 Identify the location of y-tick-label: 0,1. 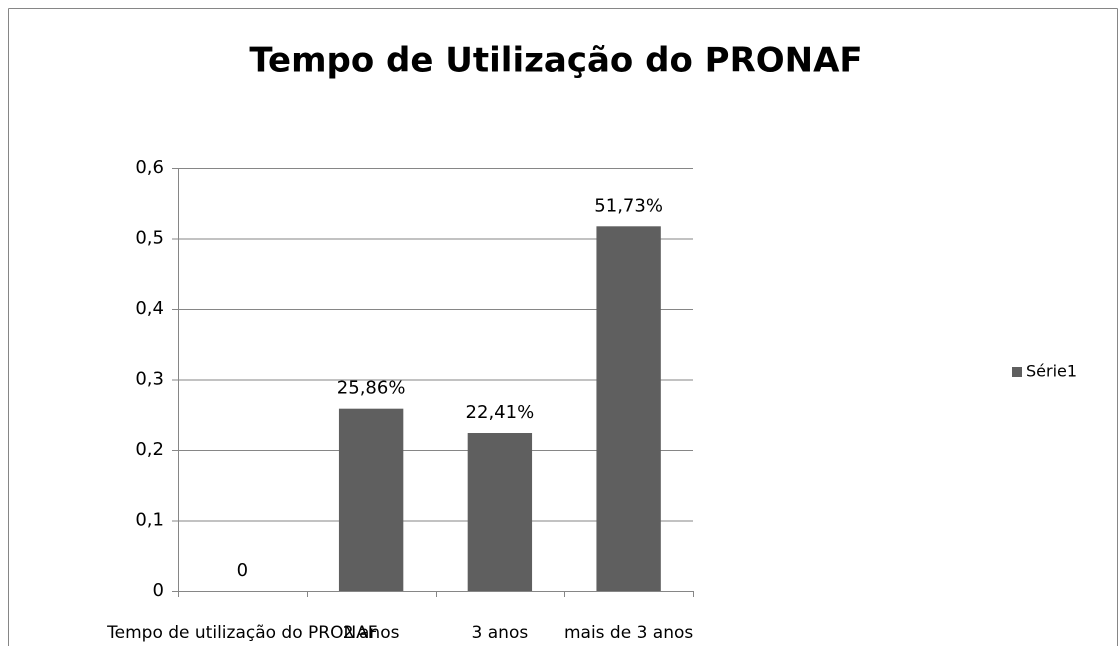
(149, 520).